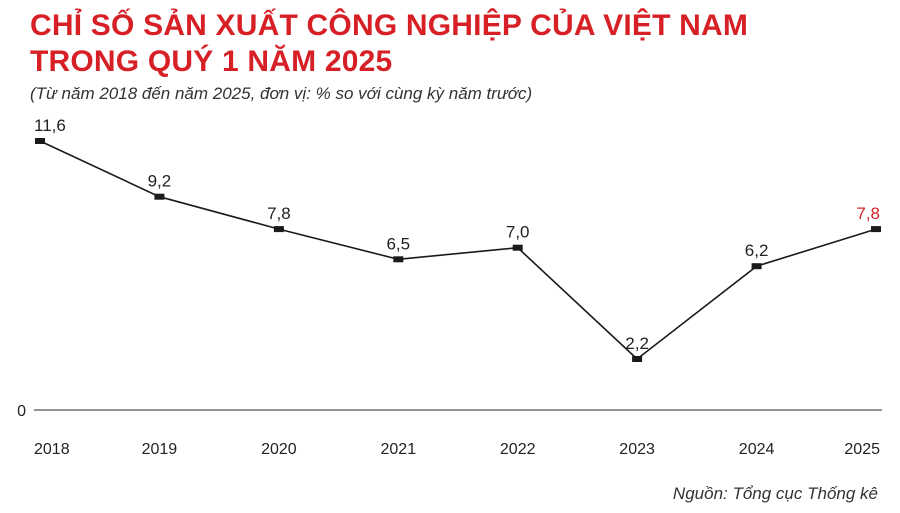 The height and width of the screenshot is (513, 900). I want to click on data-point-2020, so click(278, 229).